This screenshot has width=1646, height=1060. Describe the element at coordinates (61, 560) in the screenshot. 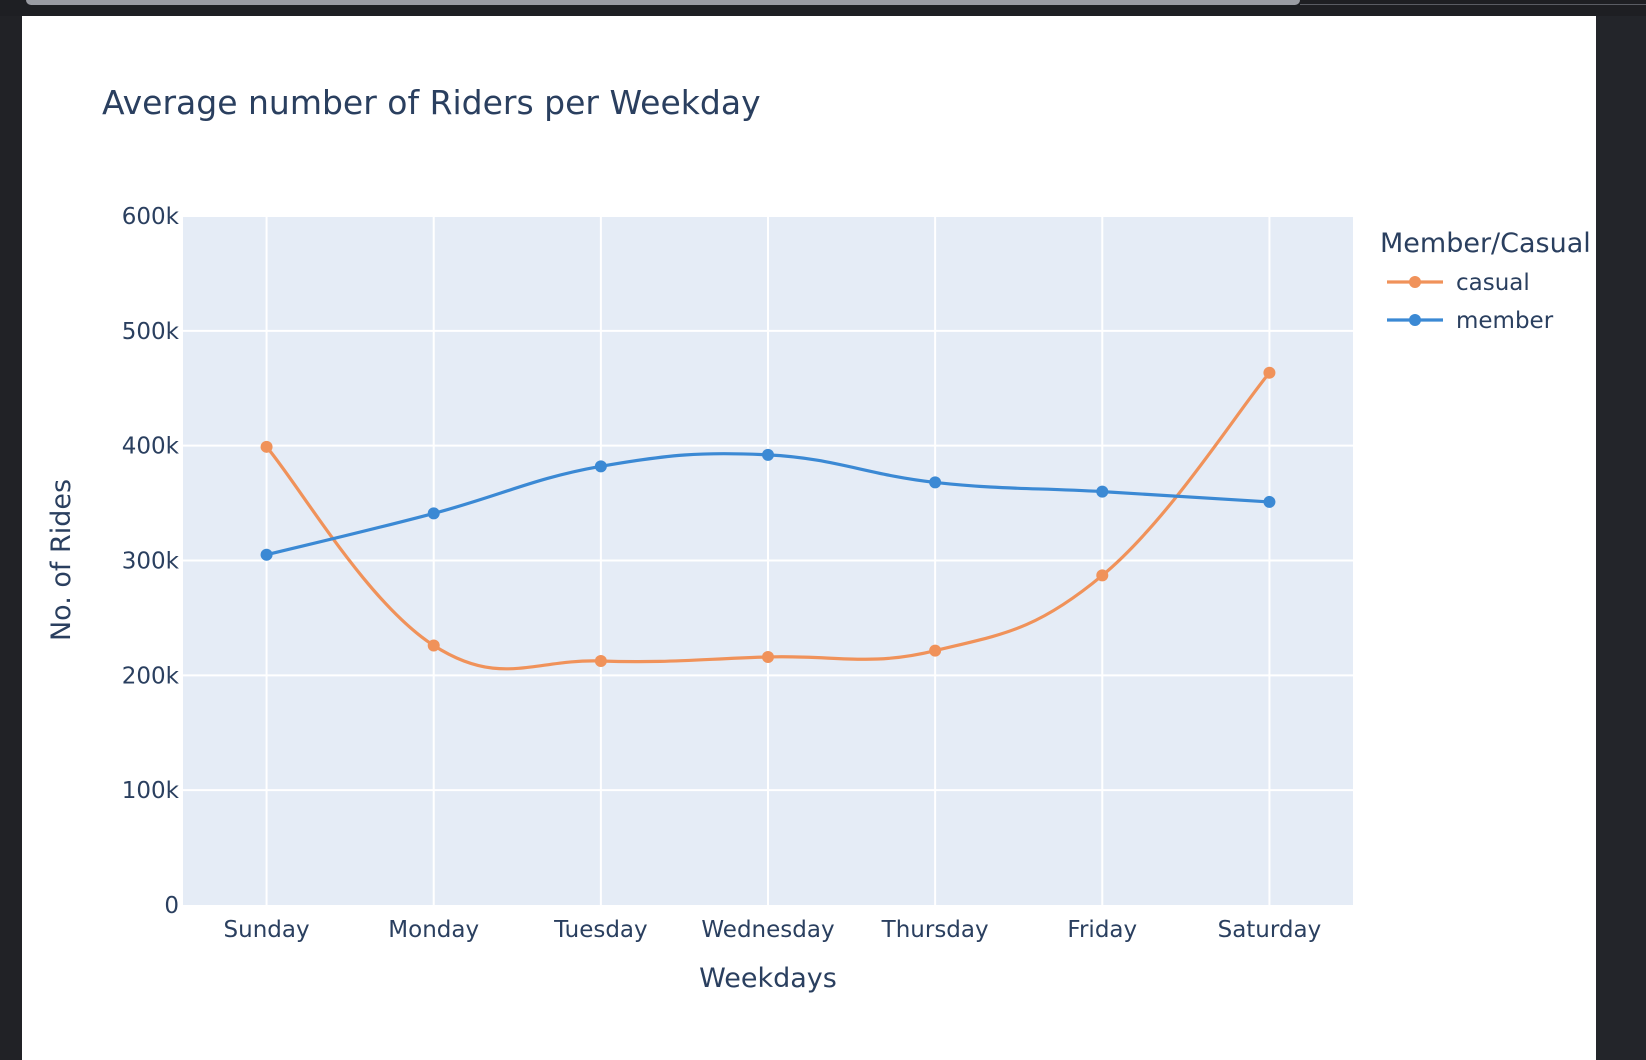

I see `y-axis-title: No. of Rides` at that location.